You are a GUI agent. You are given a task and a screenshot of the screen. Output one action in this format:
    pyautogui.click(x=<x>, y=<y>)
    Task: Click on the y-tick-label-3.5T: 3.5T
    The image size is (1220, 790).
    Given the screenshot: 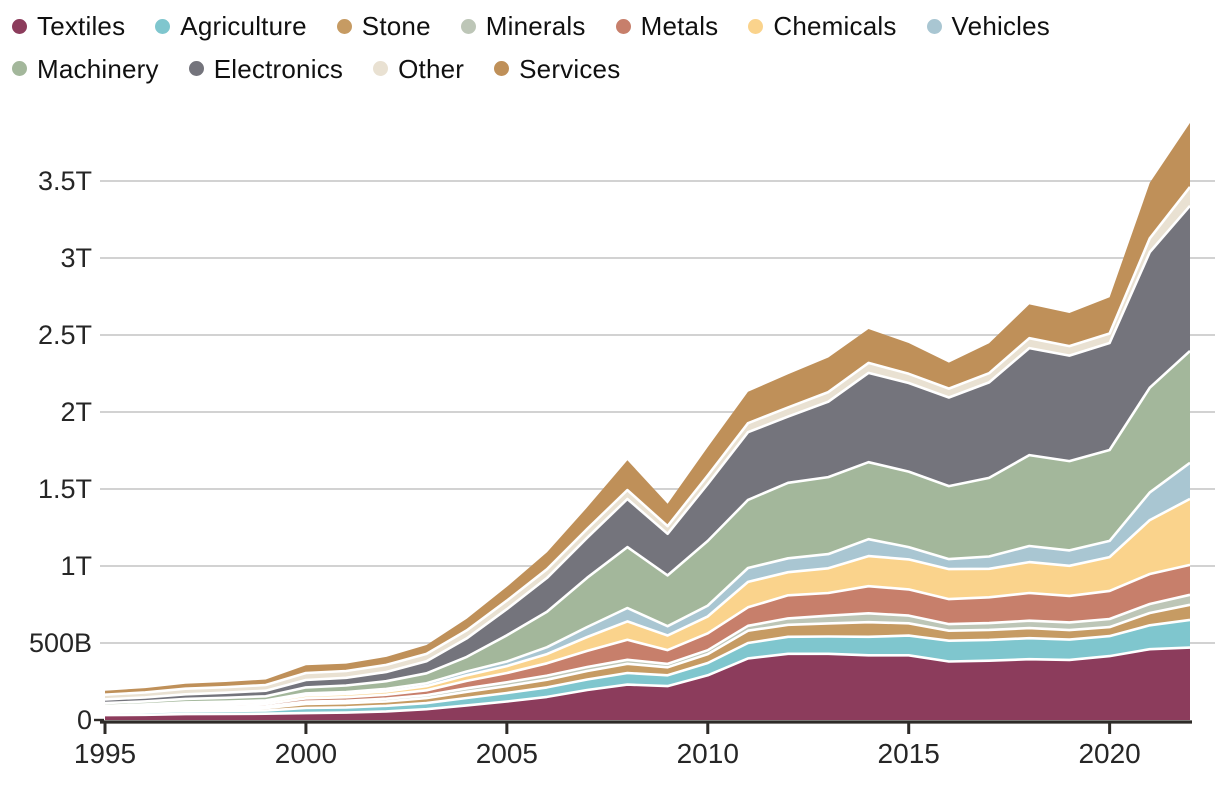 What is the action you would take?
    pyautogui.click(x=64, y=181)
    